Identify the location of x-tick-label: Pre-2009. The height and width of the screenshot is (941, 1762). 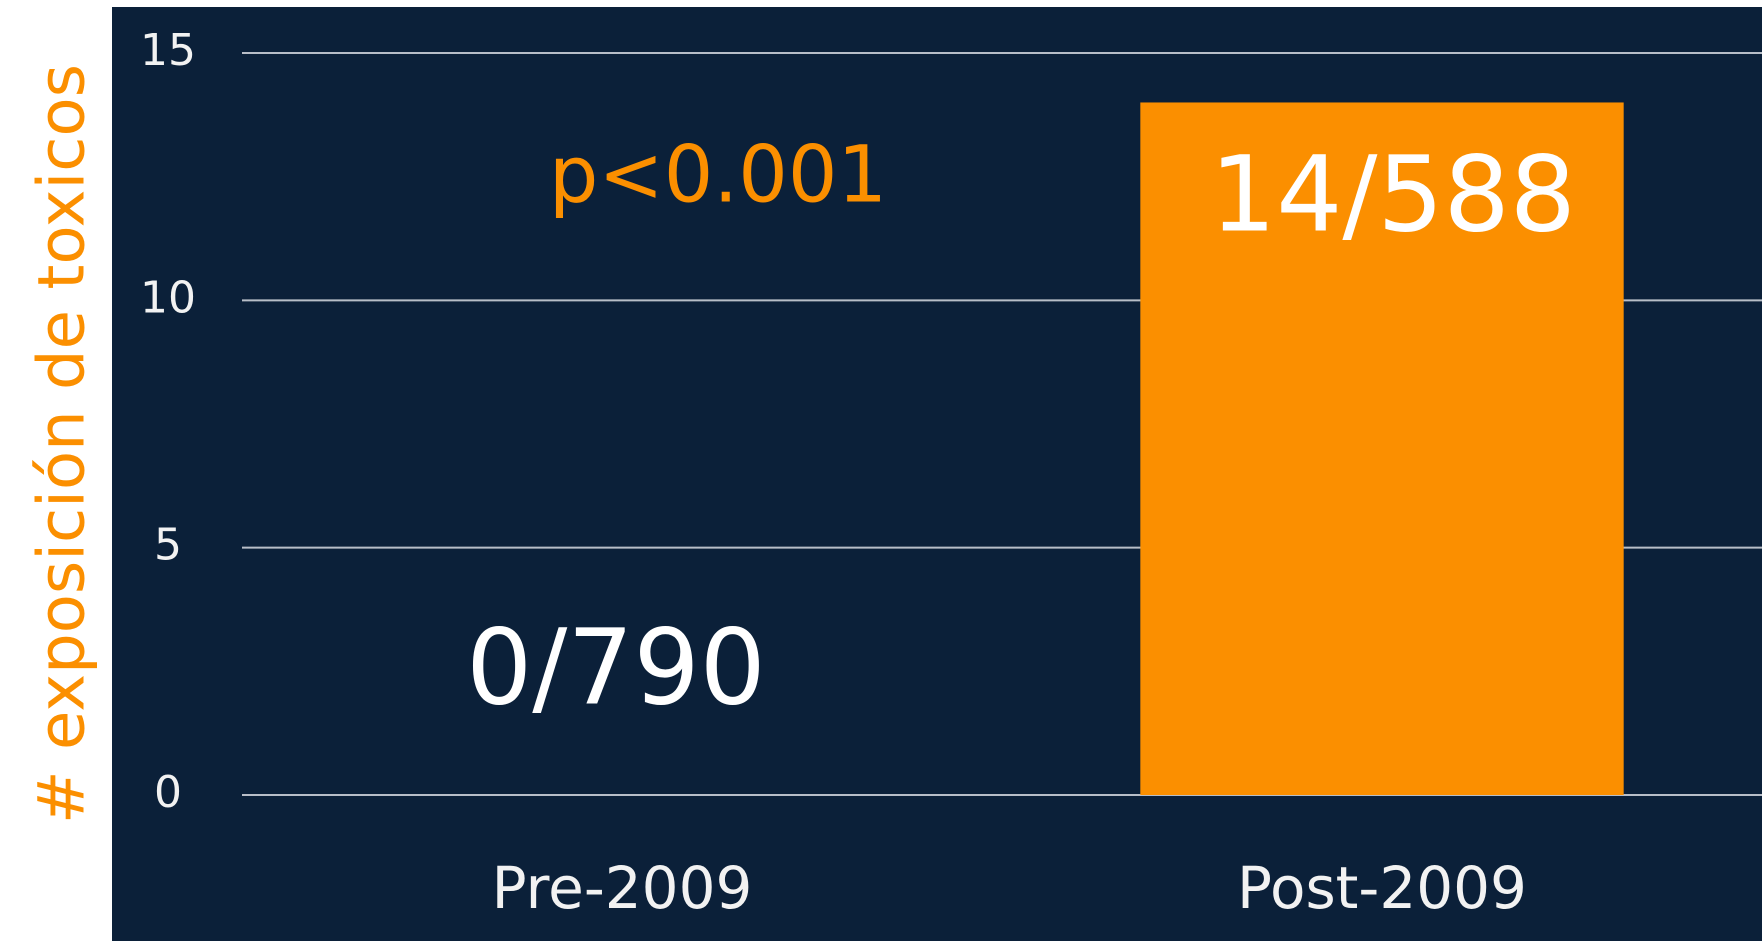
(622, 888).